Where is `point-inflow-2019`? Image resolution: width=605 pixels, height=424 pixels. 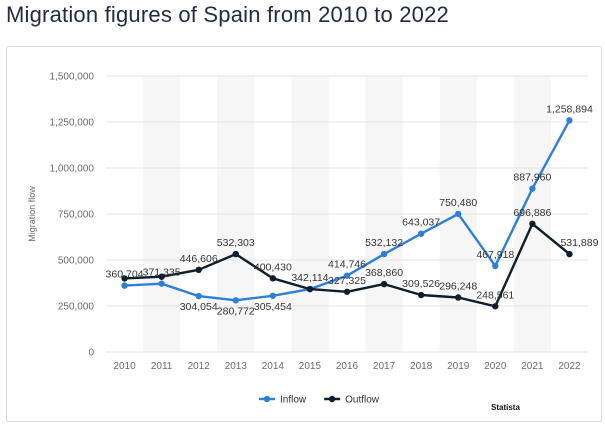 point-inflow-2019 is located at coordinates (458, 214).